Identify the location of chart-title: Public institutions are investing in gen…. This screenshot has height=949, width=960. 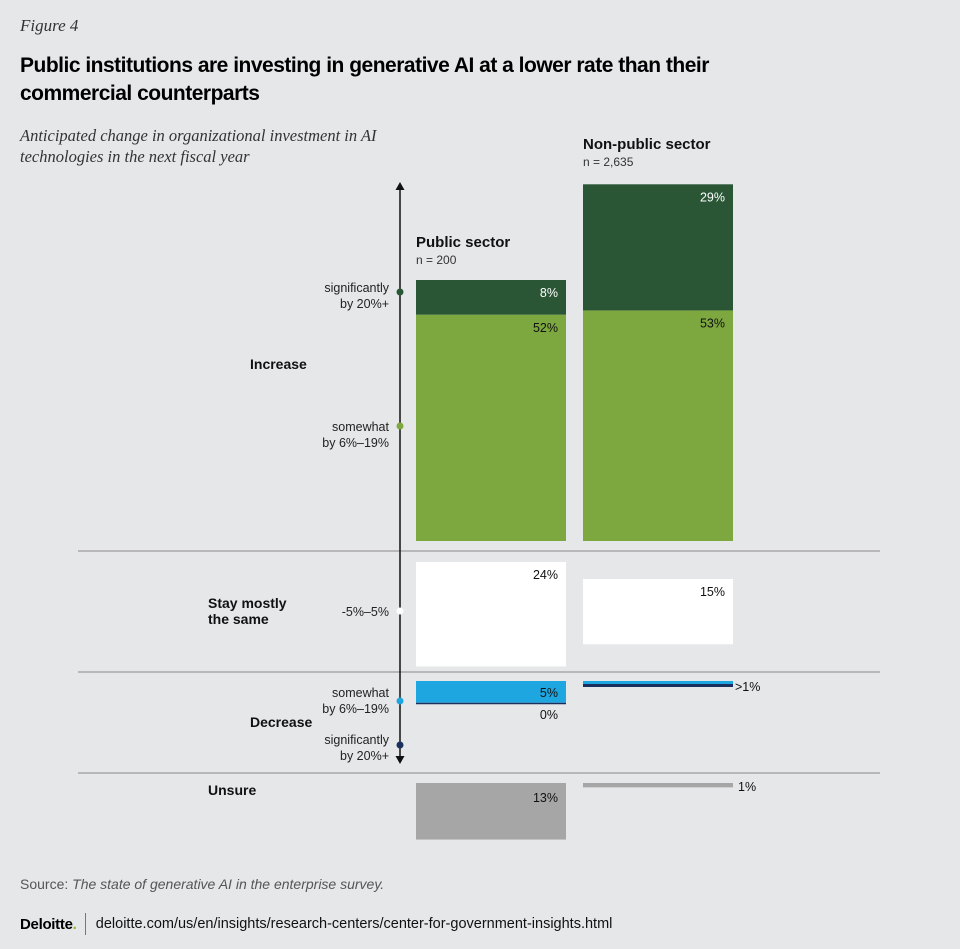
(364, 79).